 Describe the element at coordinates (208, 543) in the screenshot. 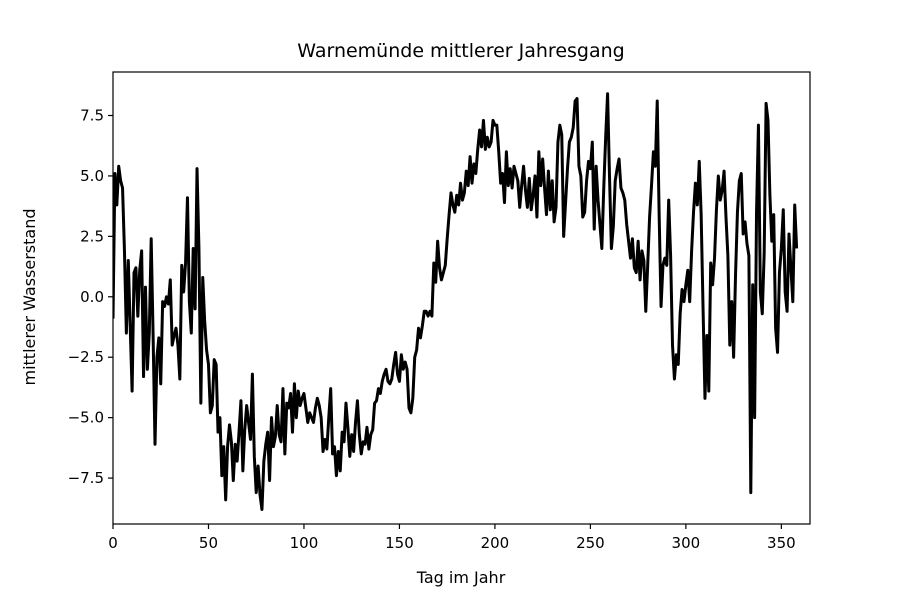

I see `x-tick-label: 50` at that location.